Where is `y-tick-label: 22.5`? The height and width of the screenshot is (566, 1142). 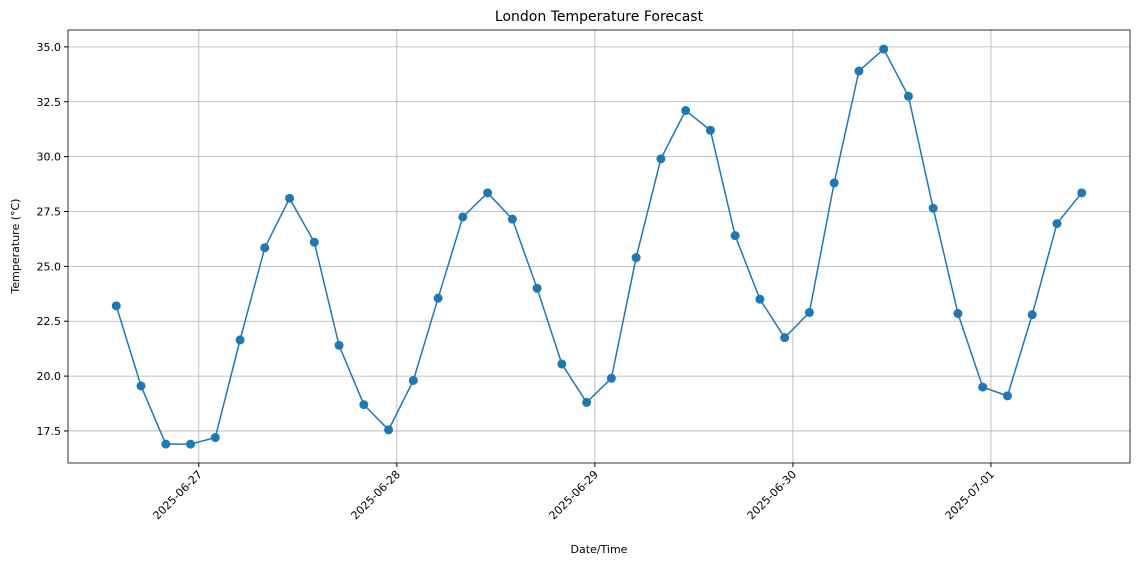
y-tick-label: 22.5 is located at coordinates (49, 321).